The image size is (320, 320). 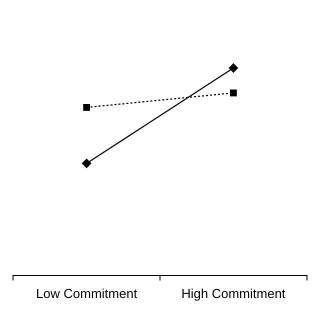 I want to click on x-tick-label: High Commitment, so click(x=233, y=293).